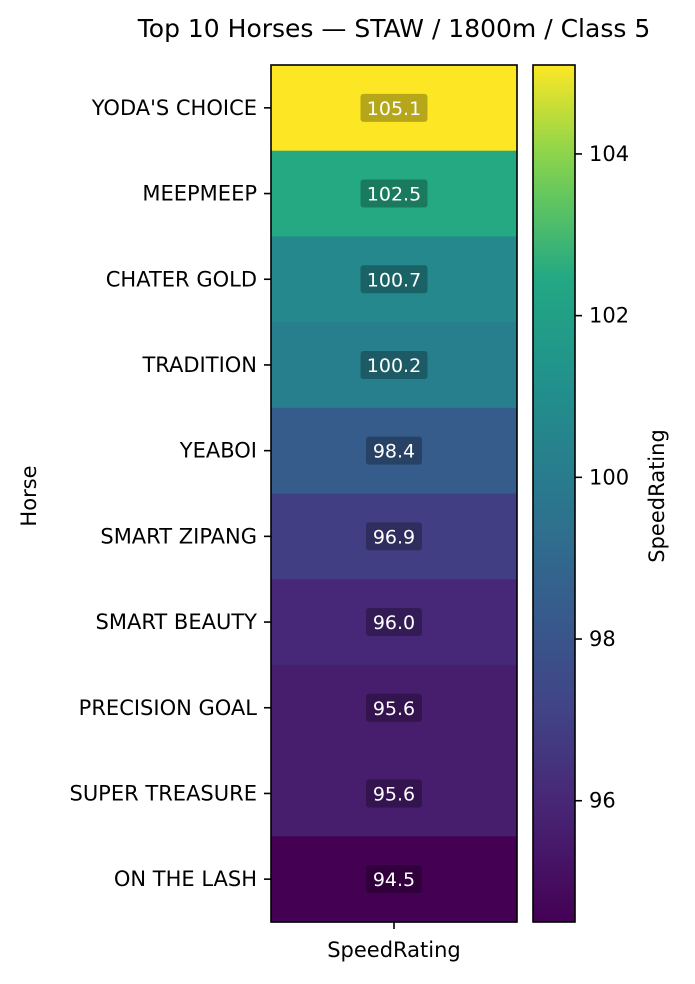 This screenshot has width=695, height=984. What do you see at coordinates (177, 622) in the screenshot?
I see `y-tick-label: SMART BEAUTY` at bounding box center [177, 622].